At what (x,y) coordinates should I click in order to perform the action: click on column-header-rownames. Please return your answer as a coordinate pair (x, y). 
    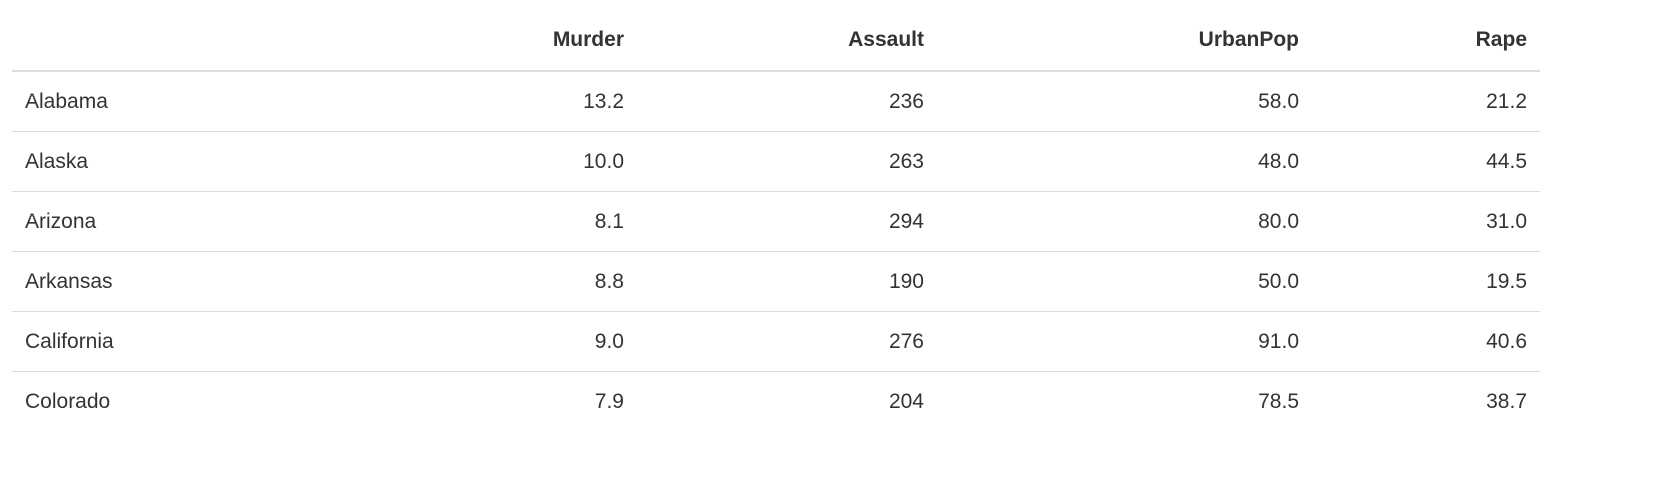
    Looking at the image, I should click on (162, 41).